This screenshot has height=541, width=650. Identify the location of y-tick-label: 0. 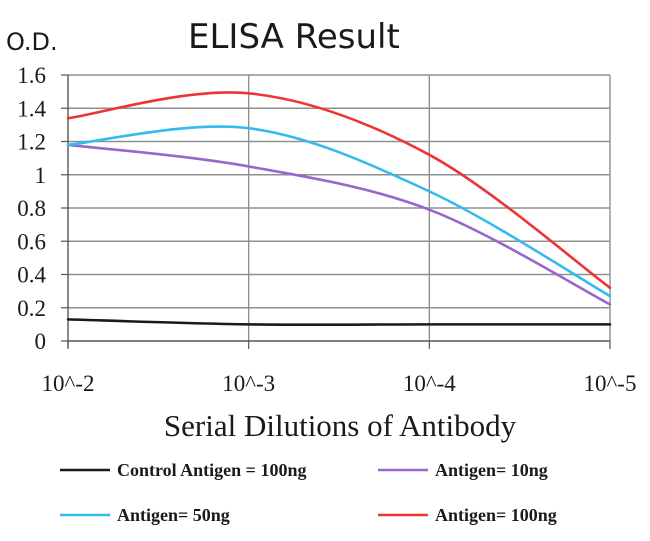
(41, 341).